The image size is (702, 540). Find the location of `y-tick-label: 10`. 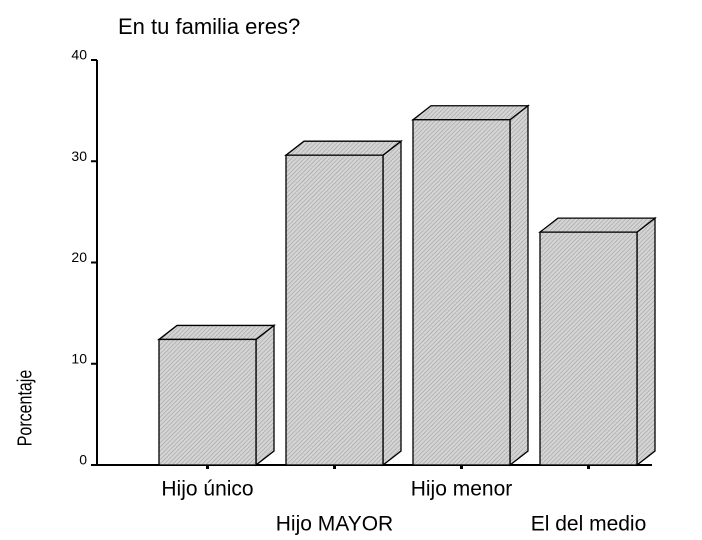

y-tick-label: 10 is located at coordinates (79, 358).